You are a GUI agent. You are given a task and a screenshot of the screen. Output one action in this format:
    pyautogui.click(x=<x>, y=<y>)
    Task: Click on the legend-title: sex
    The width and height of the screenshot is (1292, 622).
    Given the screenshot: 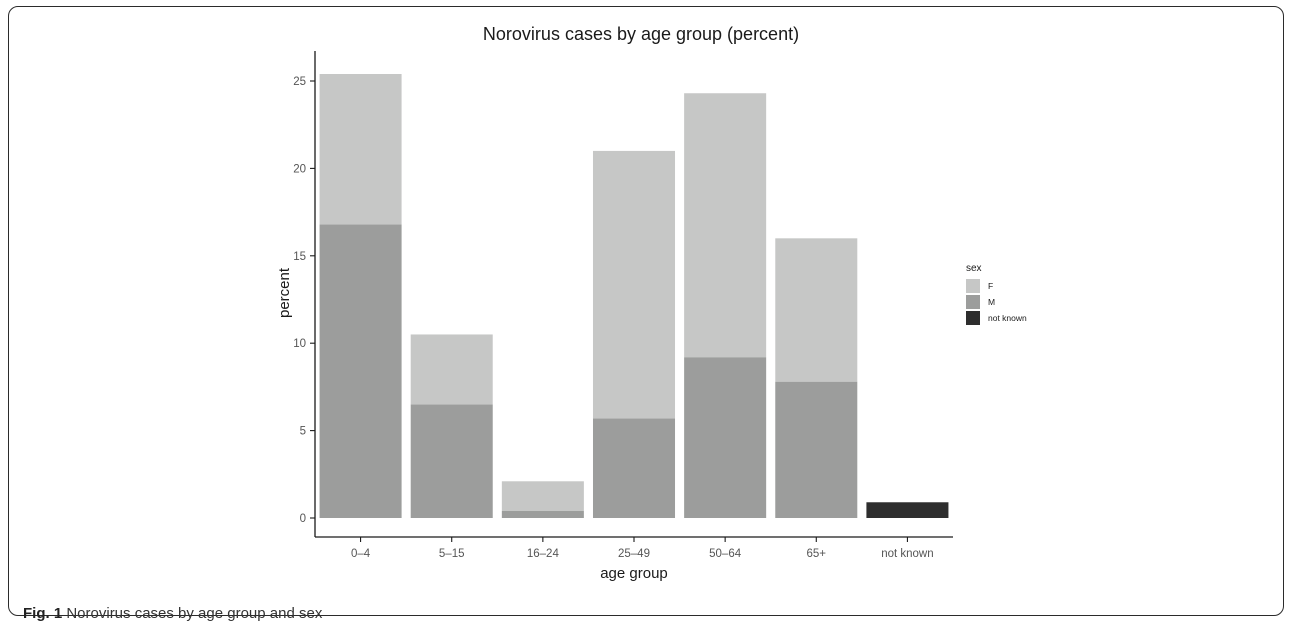 What is the action you would take?
    pyautogui.click(x=974, y=268)
    